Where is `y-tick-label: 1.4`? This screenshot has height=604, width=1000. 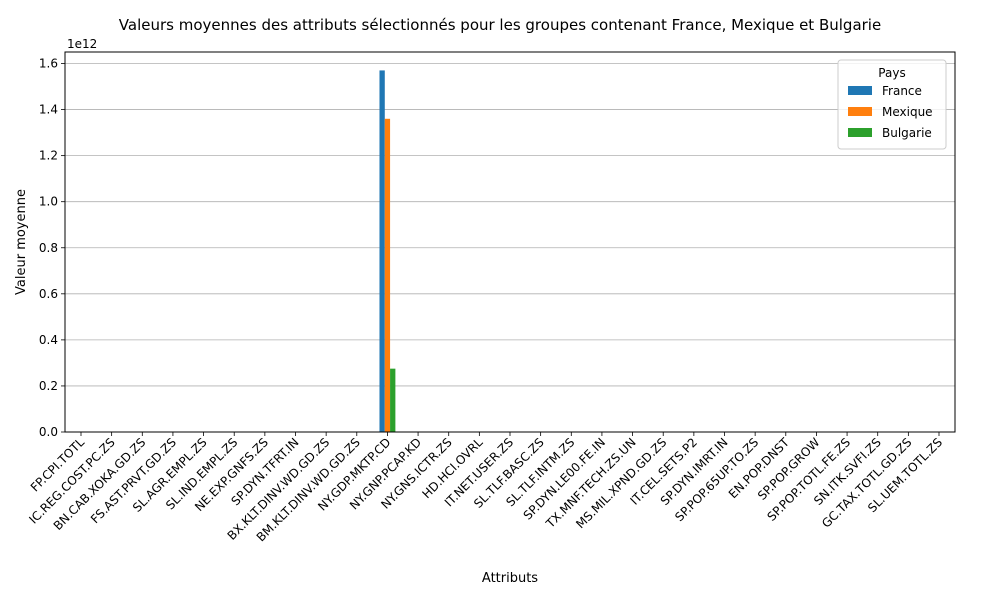 y-tick-label: 1.4 is located at coordinates (48, 110).